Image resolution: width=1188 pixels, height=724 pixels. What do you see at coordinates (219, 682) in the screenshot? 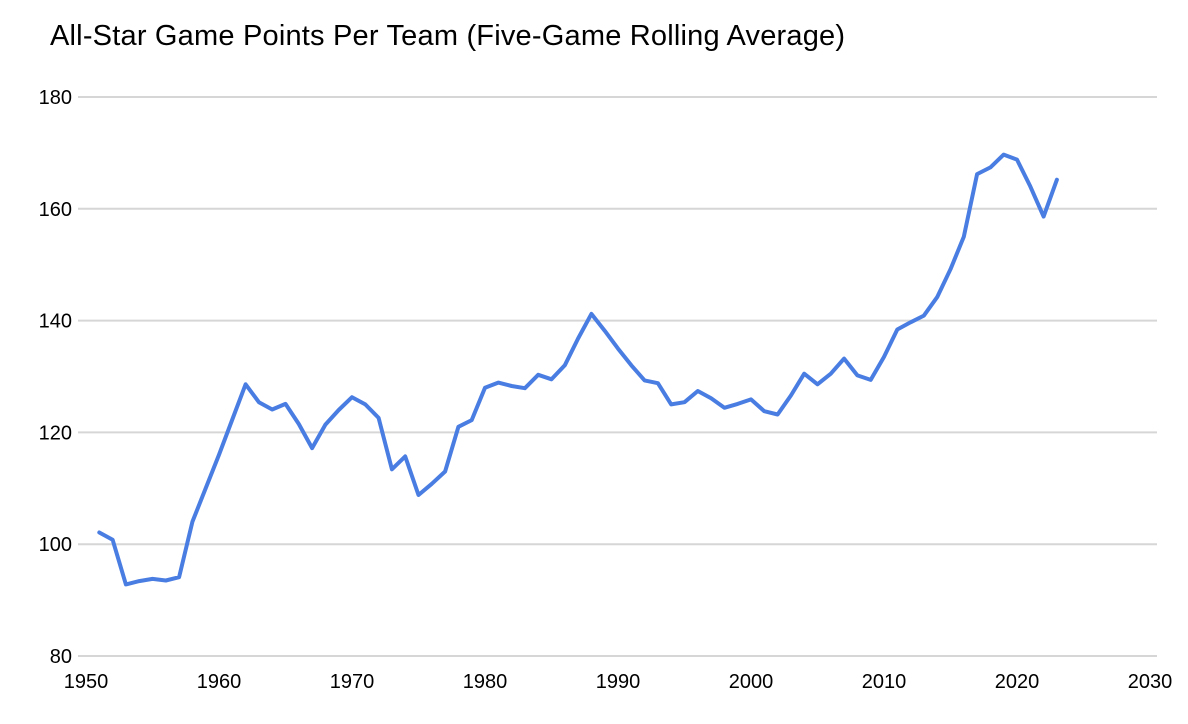
I see `x-tick-label: 1960` at bounding box center [219, 682].